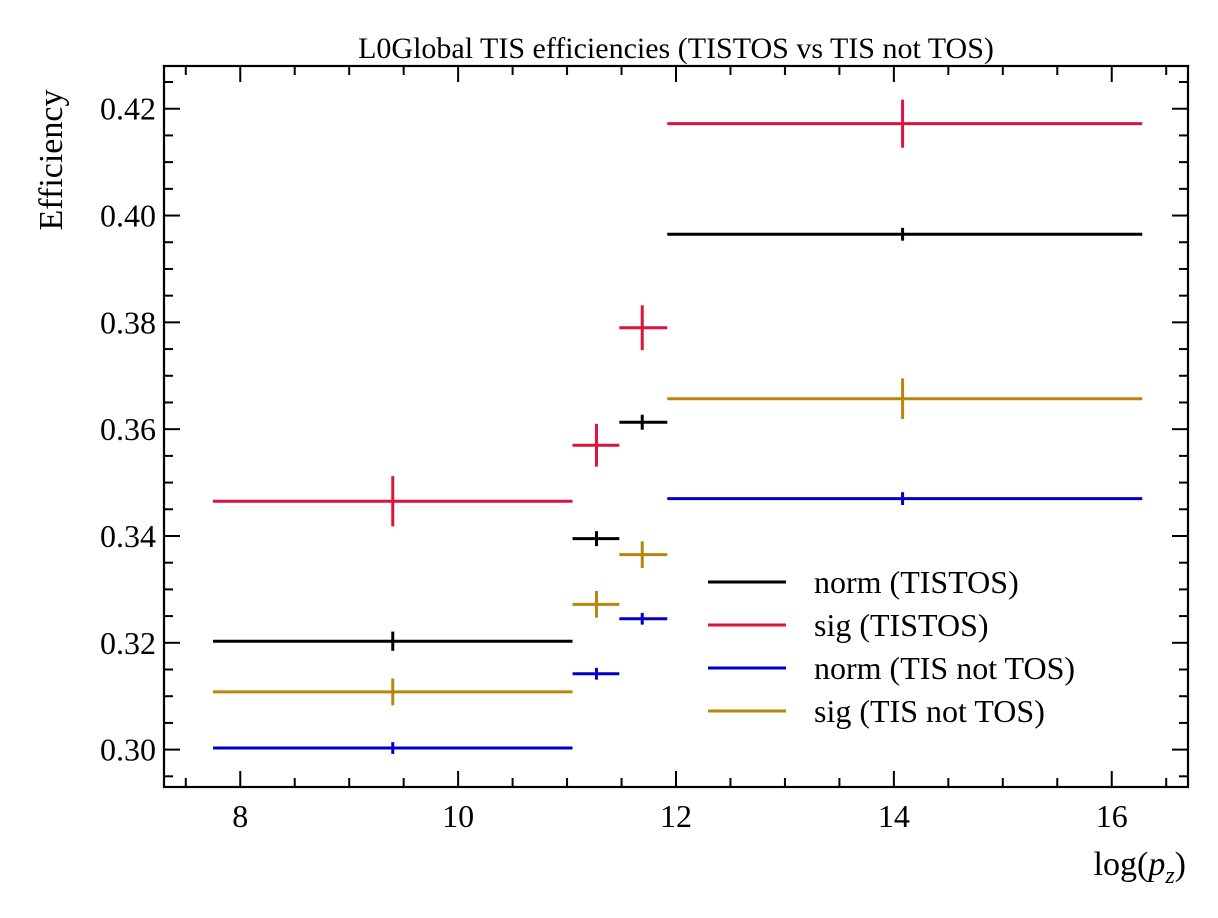  Describe the element at coordinates (916, 582) in the screenshot. I see `legend-label: norm (TISTOS)` at that location.